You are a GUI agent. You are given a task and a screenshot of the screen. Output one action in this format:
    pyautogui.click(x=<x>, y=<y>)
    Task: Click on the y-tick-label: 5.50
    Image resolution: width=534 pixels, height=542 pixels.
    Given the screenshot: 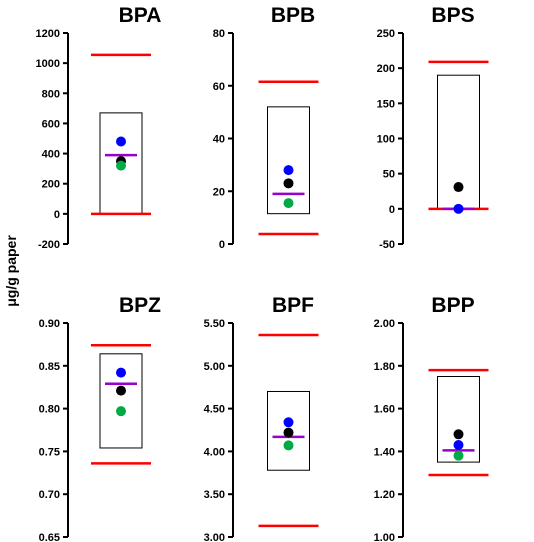 What is the action you would take?
    pyautogui.click(x=214, y=324)
    